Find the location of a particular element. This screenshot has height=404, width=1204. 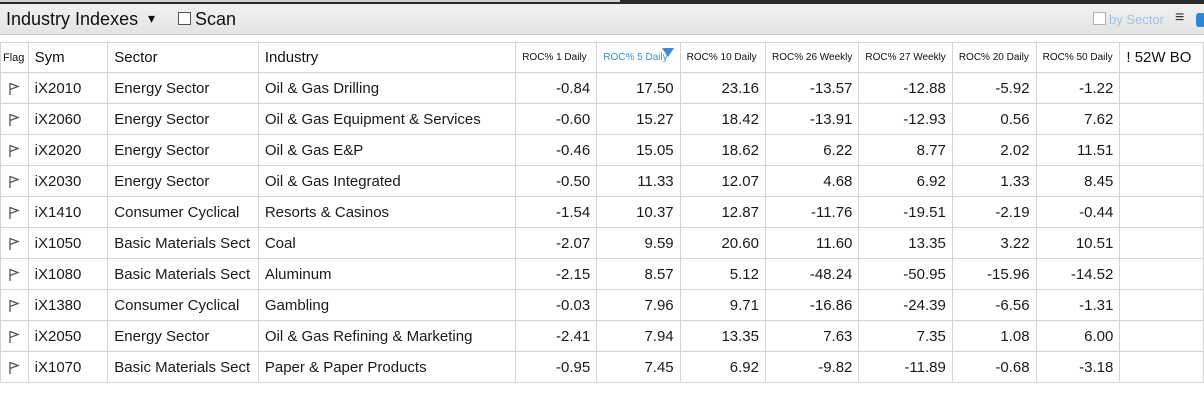

roc-value-cell: 8.57 is located at coordinates (638, 274).